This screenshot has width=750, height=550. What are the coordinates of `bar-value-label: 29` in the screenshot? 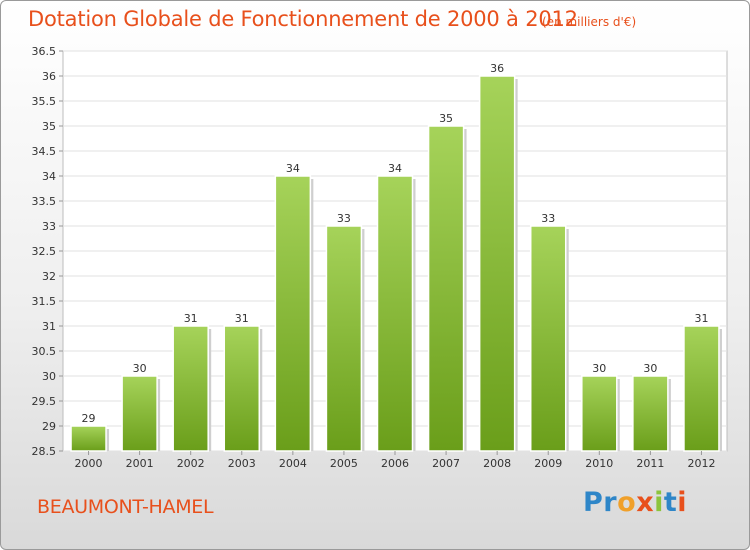 It's located at (89, 418).